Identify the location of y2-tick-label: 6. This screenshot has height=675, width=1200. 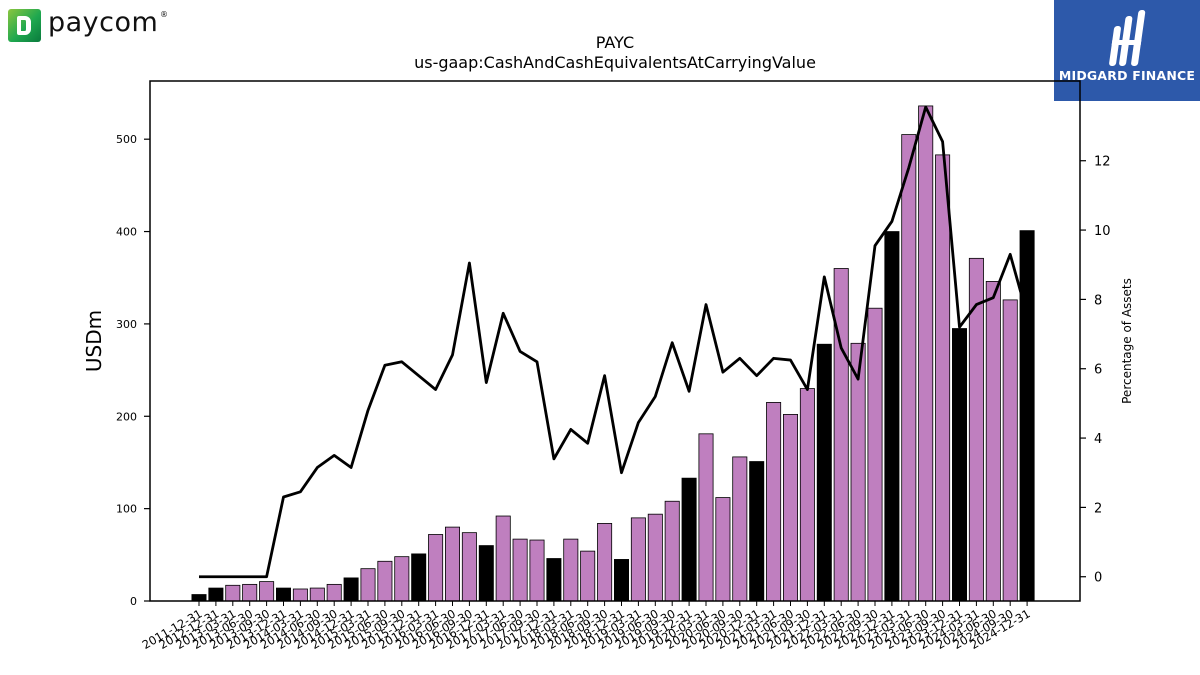
(1098, 370).